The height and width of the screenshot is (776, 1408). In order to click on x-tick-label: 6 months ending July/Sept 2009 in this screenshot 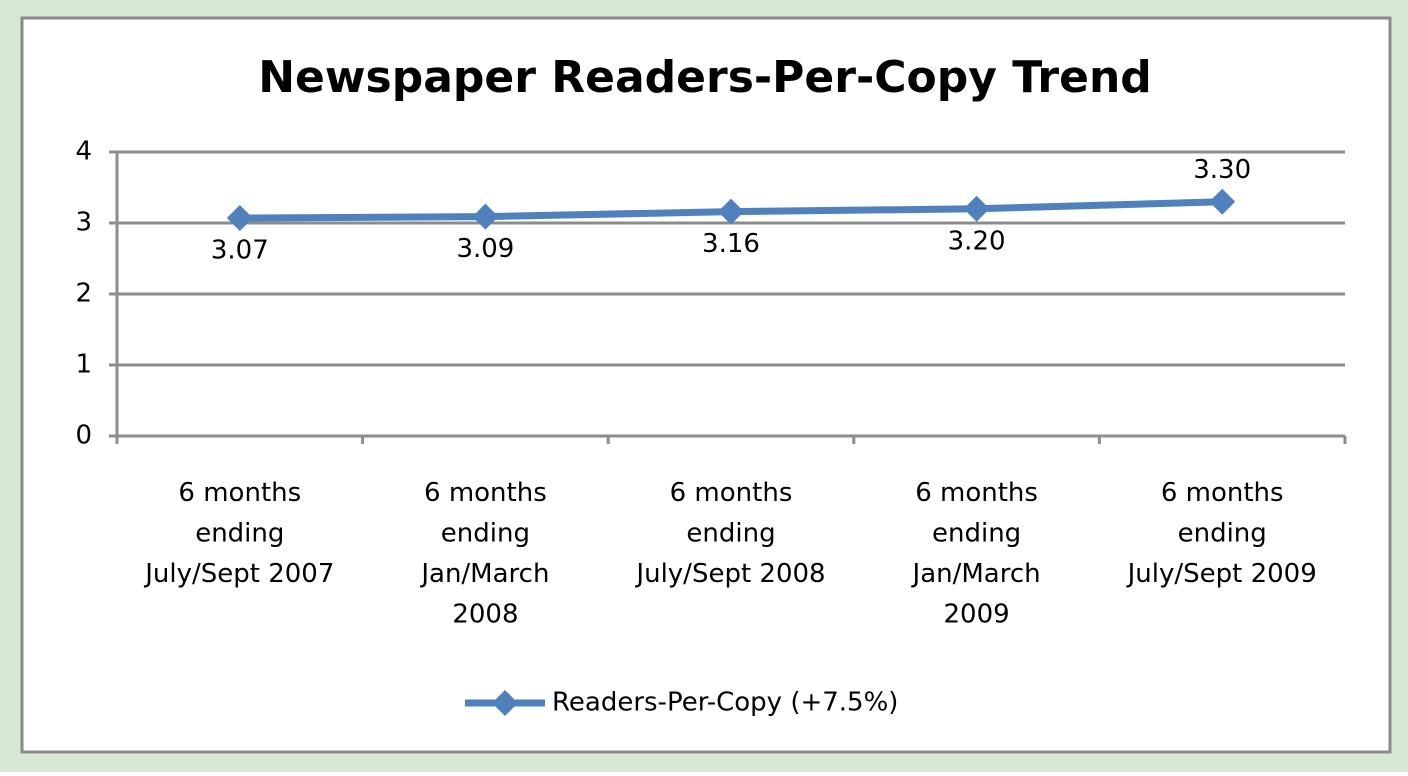, I will do `click(1221, 533)`.